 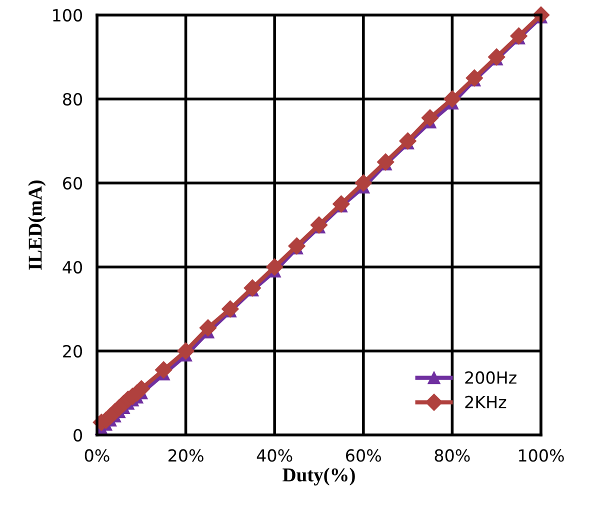 What do you see at coordinates (72, 183) in the screenshot?
I see `y-tick-label: 60` at bounding box center [72, 183].